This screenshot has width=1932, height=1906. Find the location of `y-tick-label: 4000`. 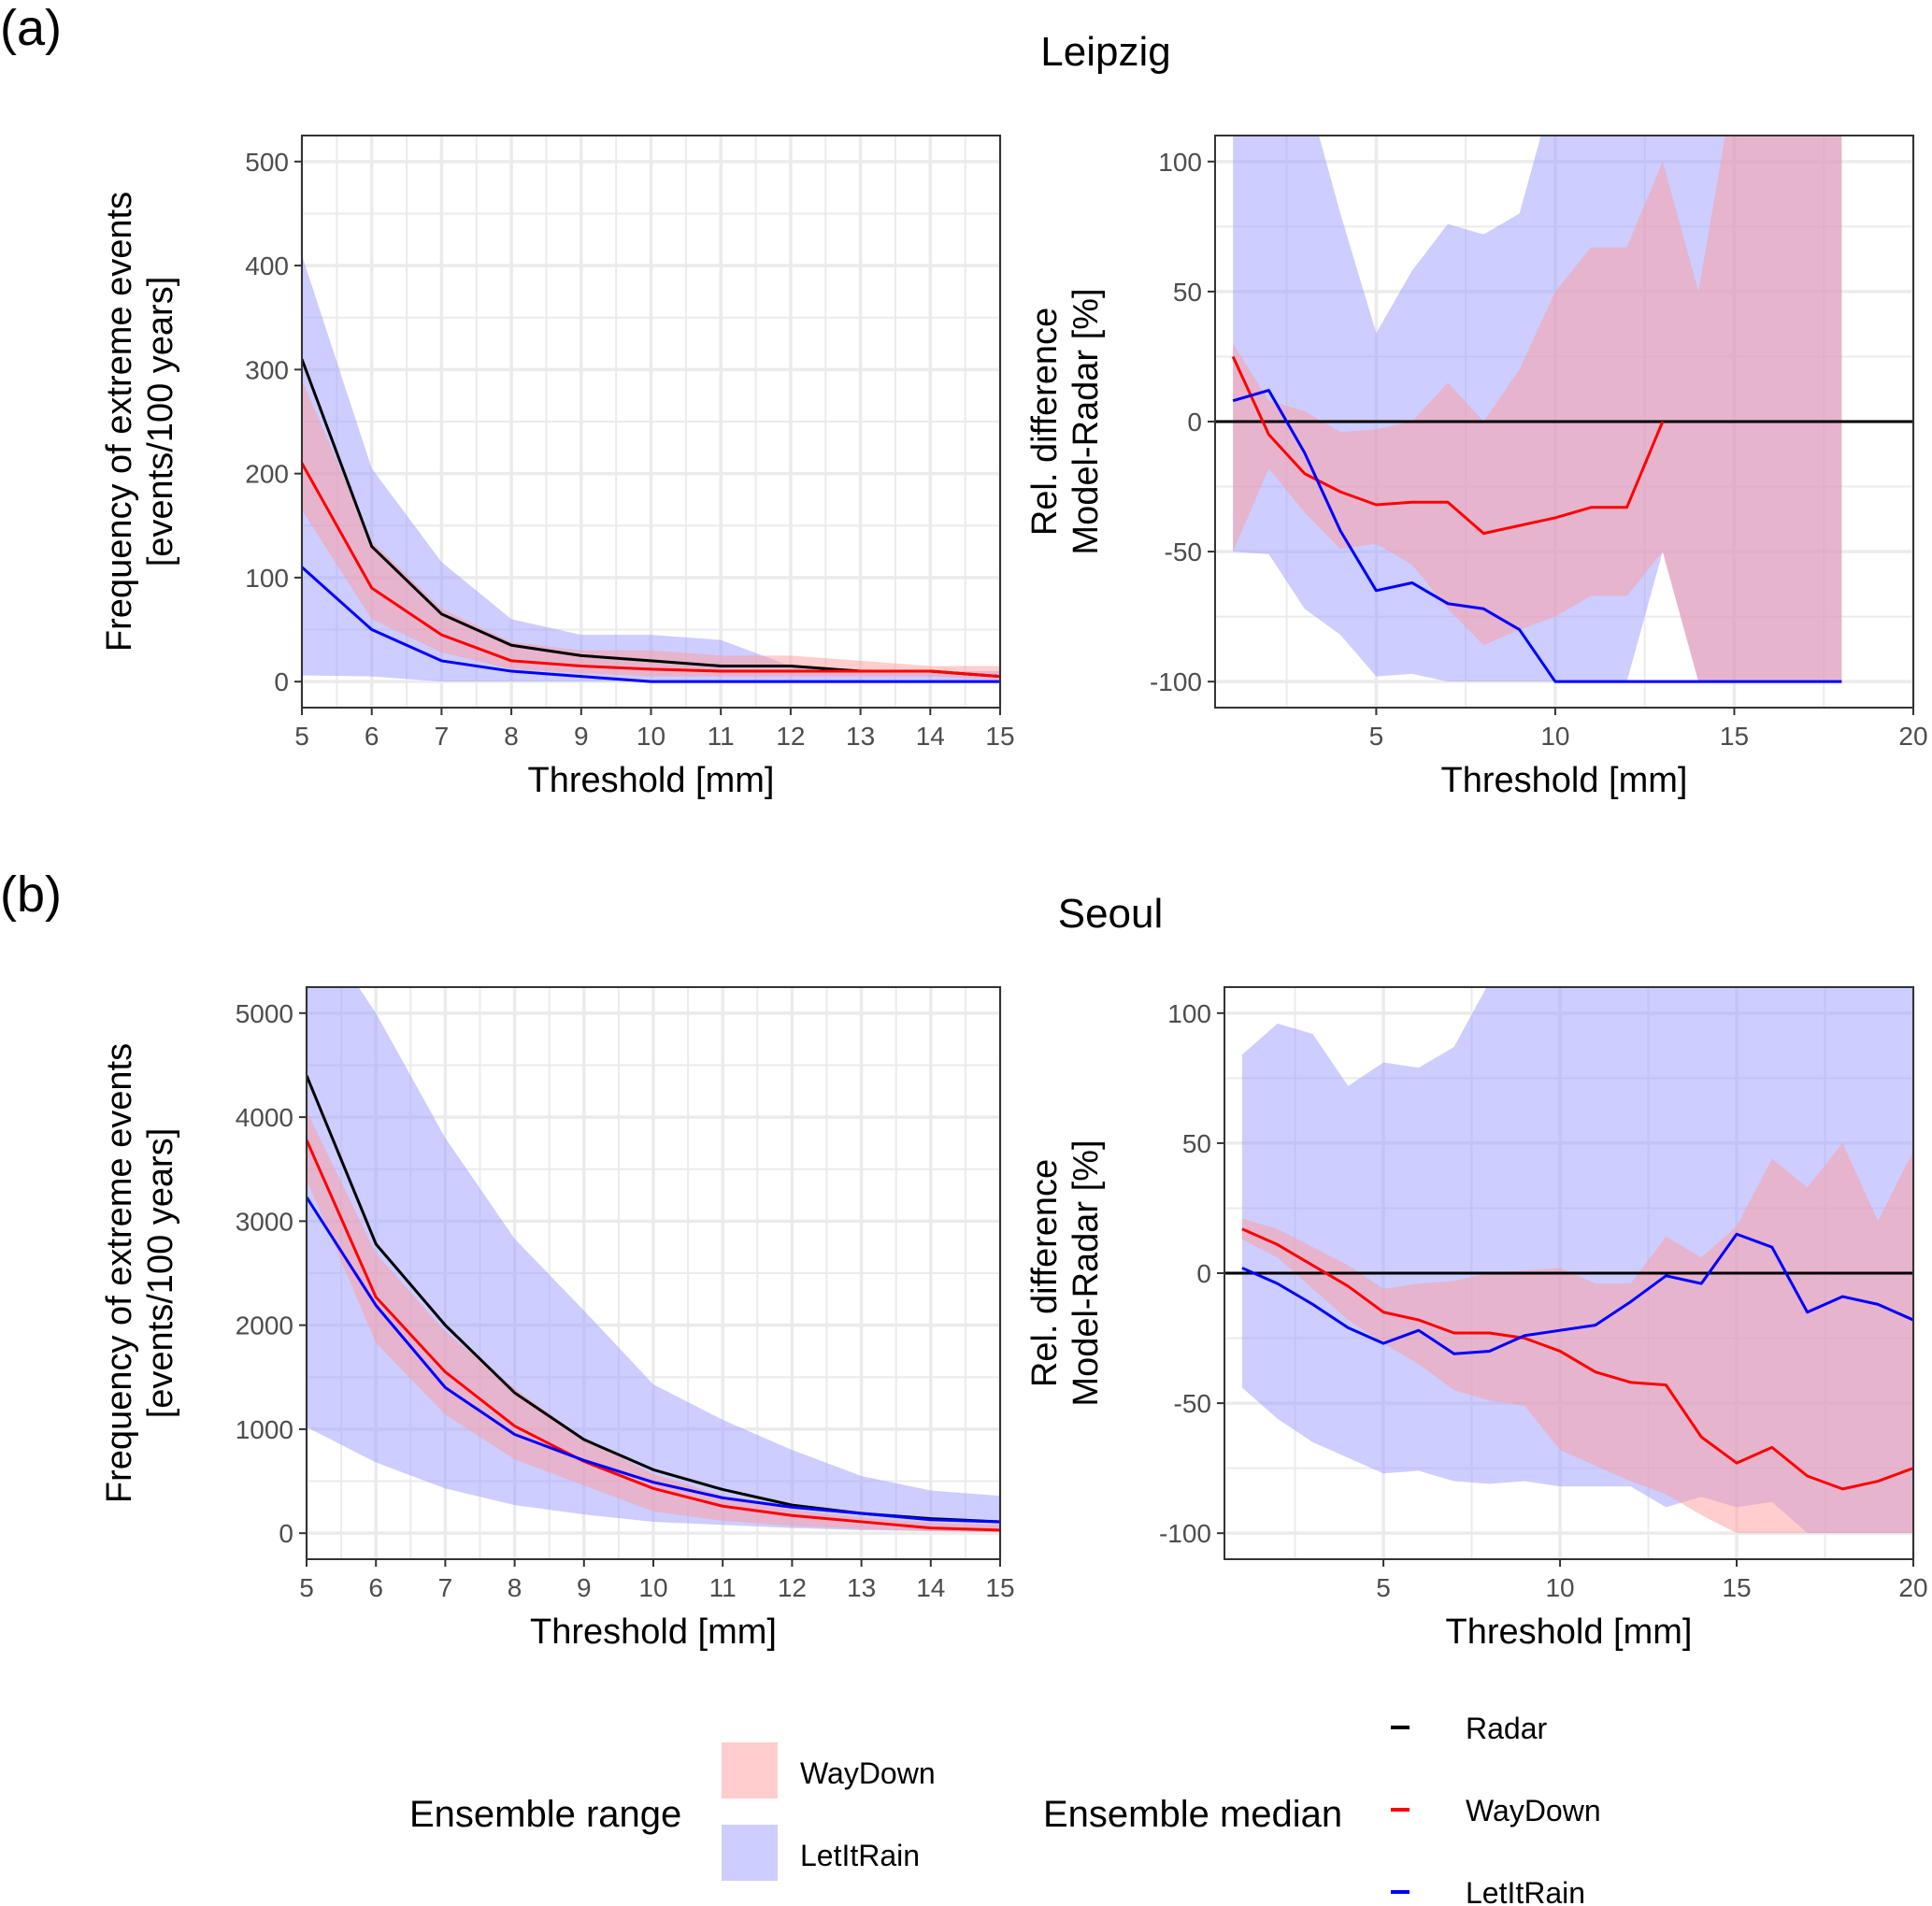

y-tick-label: 4000 is located at coordinates (264, 1118).